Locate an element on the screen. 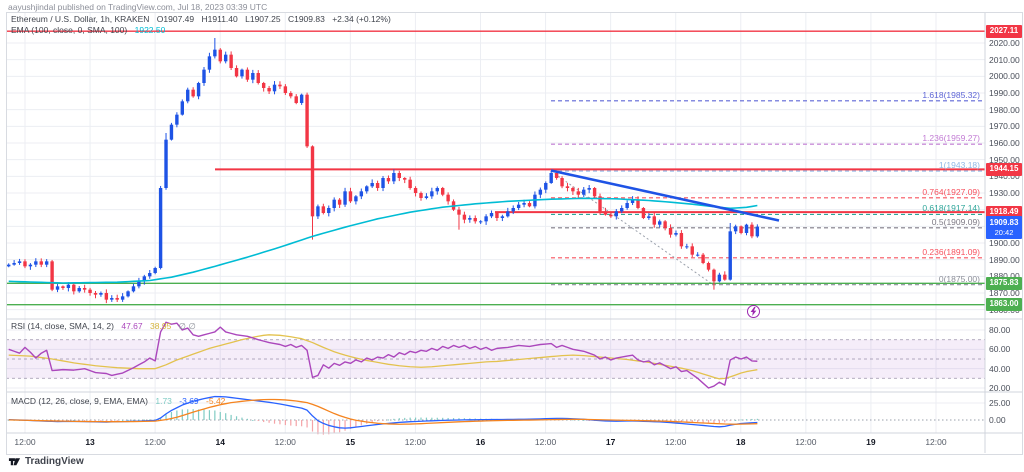 Image resolution: width=1024 pixels, height=472 pixels. price-axis-label: 1880.00 is located at coordinates (1004, 276).